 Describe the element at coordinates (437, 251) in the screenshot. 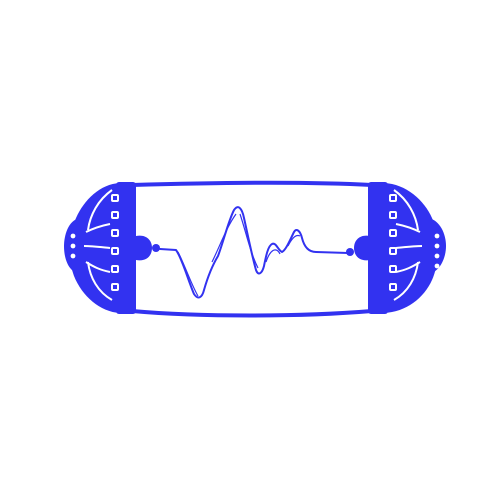

I see `right-nose-dots` at that location.